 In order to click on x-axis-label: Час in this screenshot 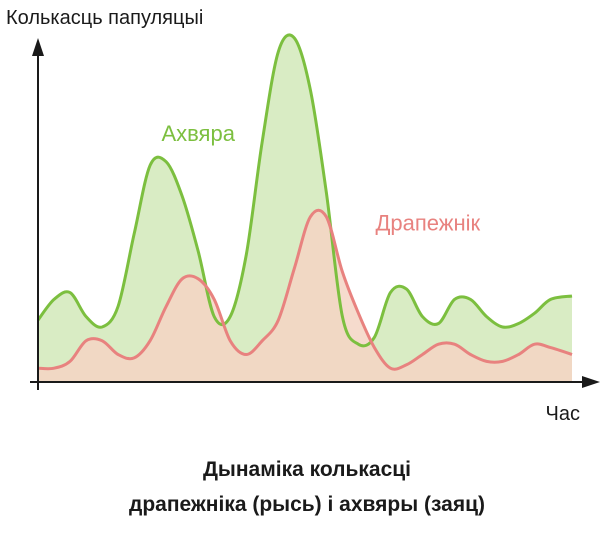, I will do `click(563, 414)`.